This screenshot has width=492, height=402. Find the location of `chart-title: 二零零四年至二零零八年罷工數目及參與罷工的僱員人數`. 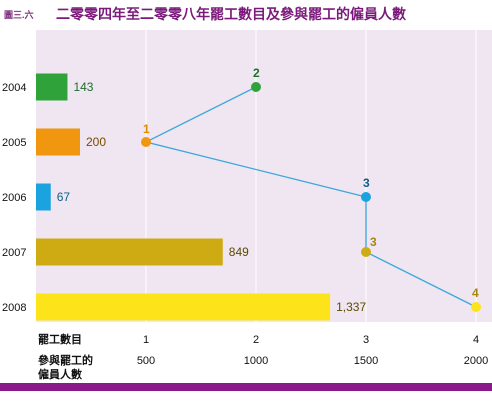

chart-title: 二零零四年至二零零八年罷工數目及參與罷工的僱員人數 is located at coordinates (231, 14).